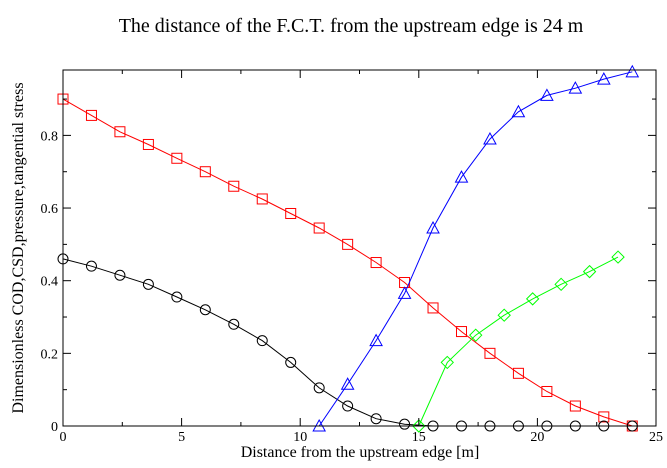 The height and width of the screenshot is (468, 667). Describe the element at coordinates (50, 136) in the screenshot. I see `y-tick-label: 0.8` at that location.